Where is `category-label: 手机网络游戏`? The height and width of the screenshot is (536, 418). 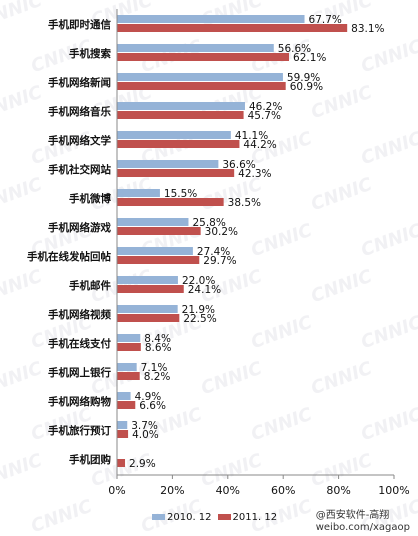
category-label: 手机网络游戏 is located at coordinates (79, 227).